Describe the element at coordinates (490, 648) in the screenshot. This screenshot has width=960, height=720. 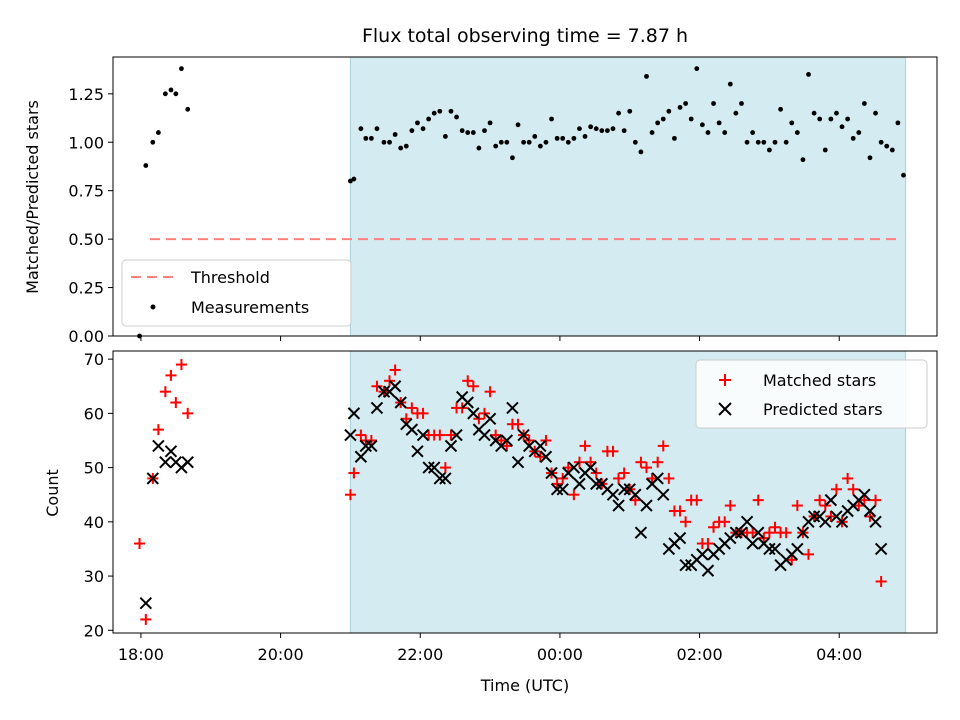
I see `bottom-x-ticks: 18:00 20:00 22:00 00:00 02:00 04:00` at that location.